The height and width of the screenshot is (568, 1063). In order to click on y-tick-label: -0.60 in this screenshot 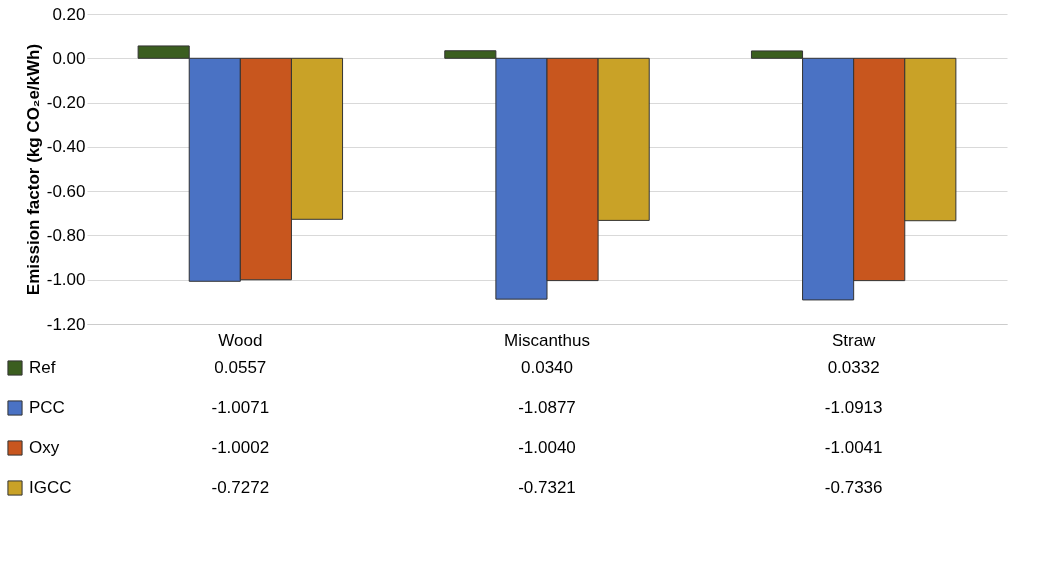, I will do `click(66, 191)`.